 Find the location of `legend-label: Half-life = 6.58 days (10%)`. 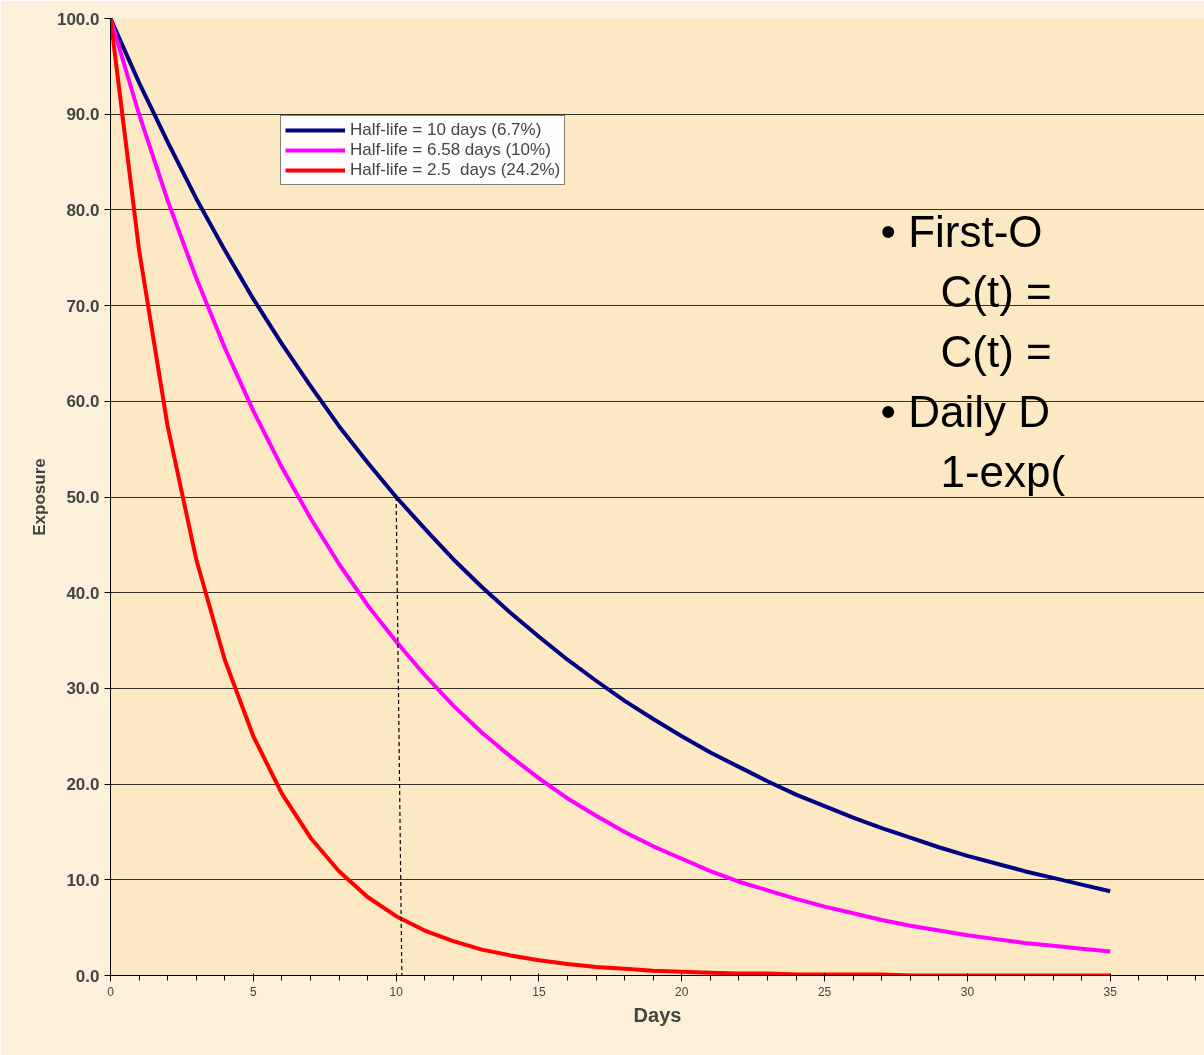

legend-label: Half-life = 6.58 days (10%) is located at coordinates (450, 150).